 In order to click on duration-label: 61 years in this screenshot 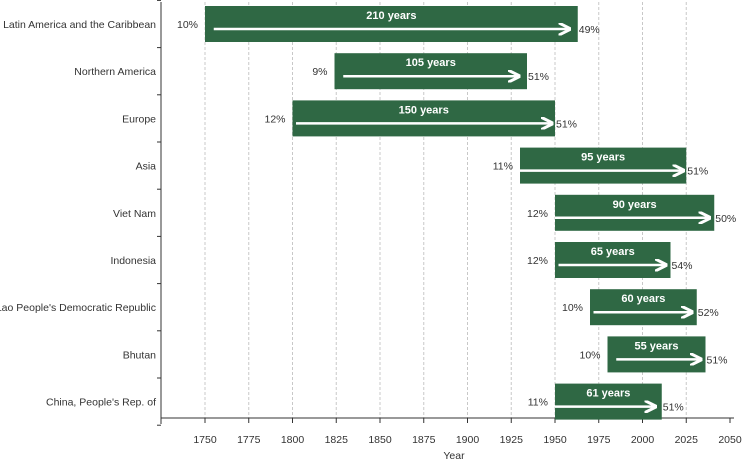, I will do `click(608, 394)`.